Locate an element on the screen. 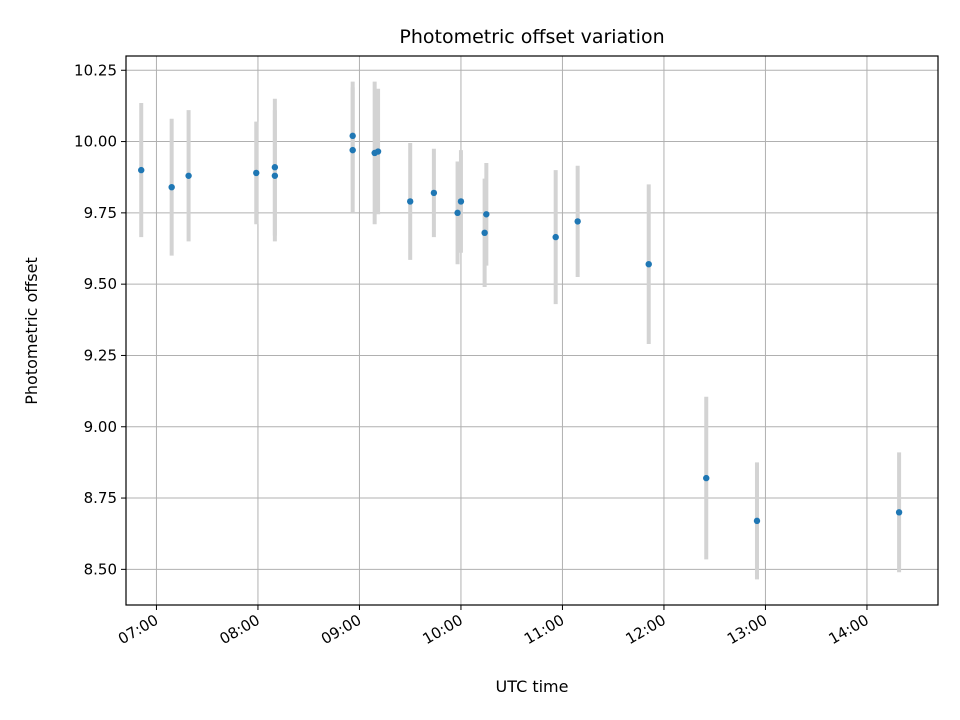 This screenshot has height=720, width=960. y-tick-label: 9.25 is located at coordinates (100, 355).